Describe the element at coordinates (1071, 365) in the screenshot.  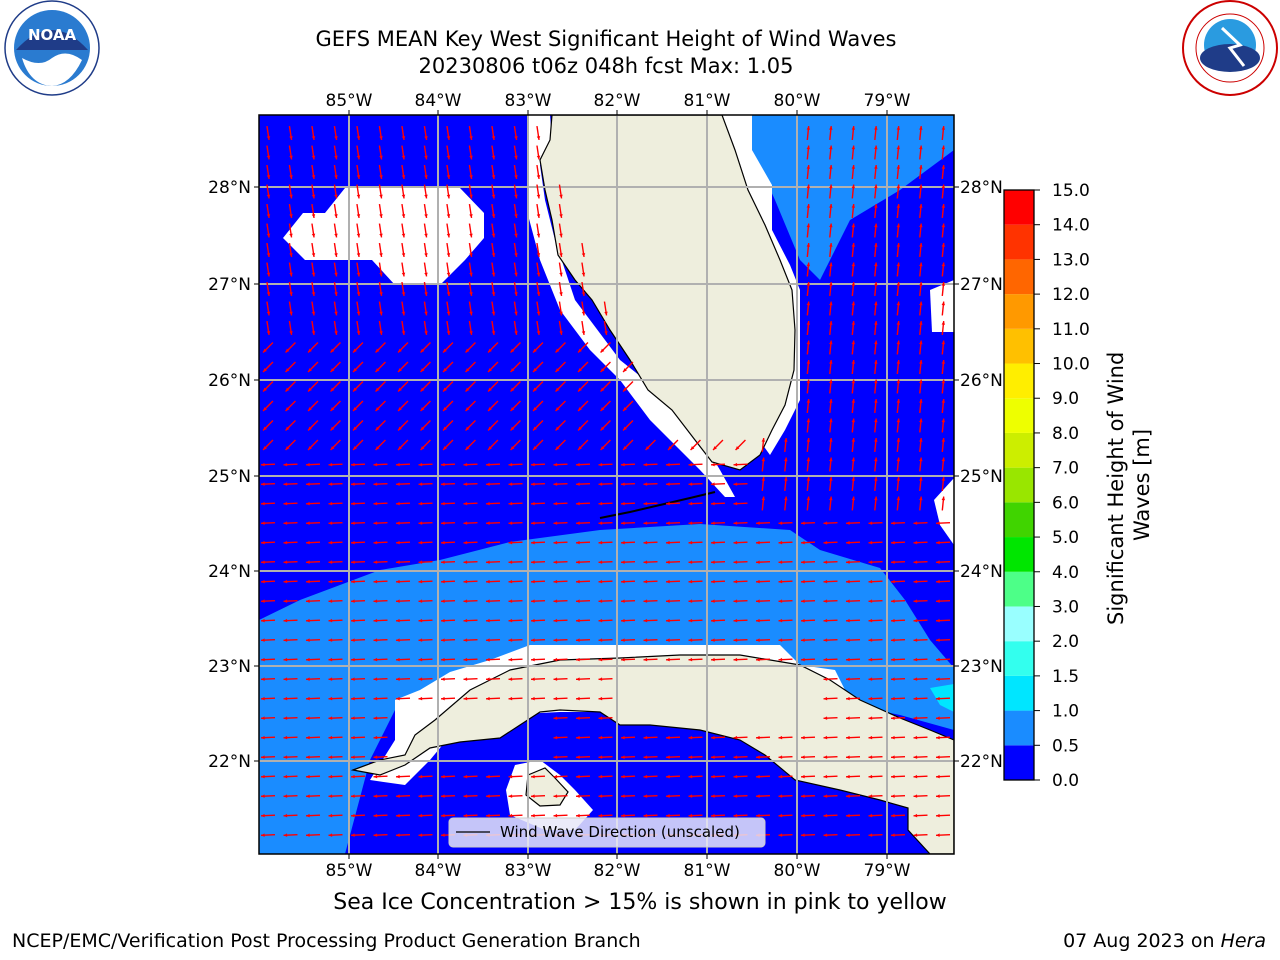
I see `colorbar-tick-label: 10.0` at that location.